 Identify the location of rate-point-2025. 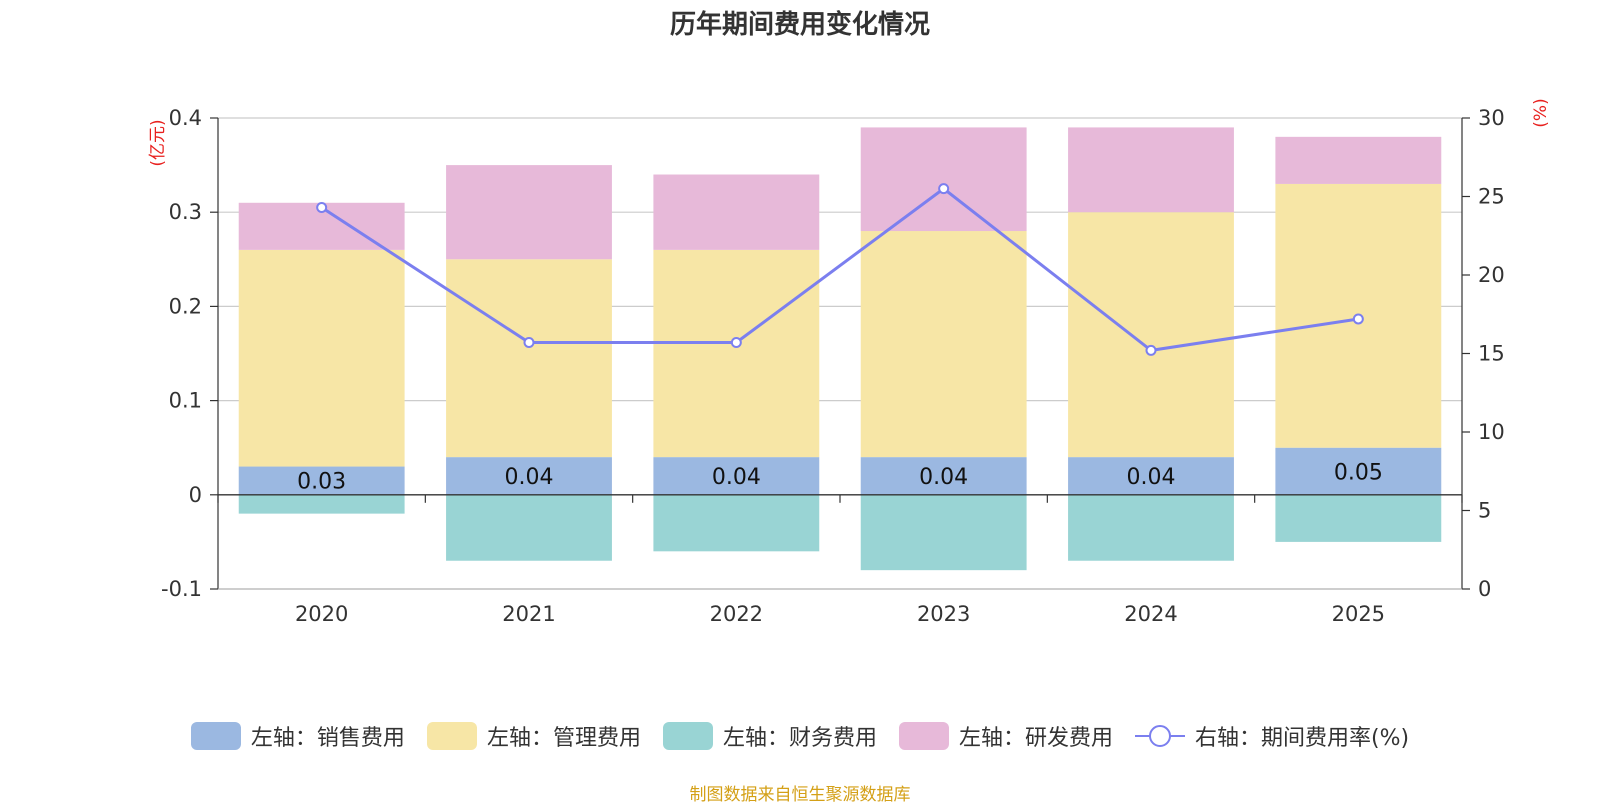
(1358, 319).